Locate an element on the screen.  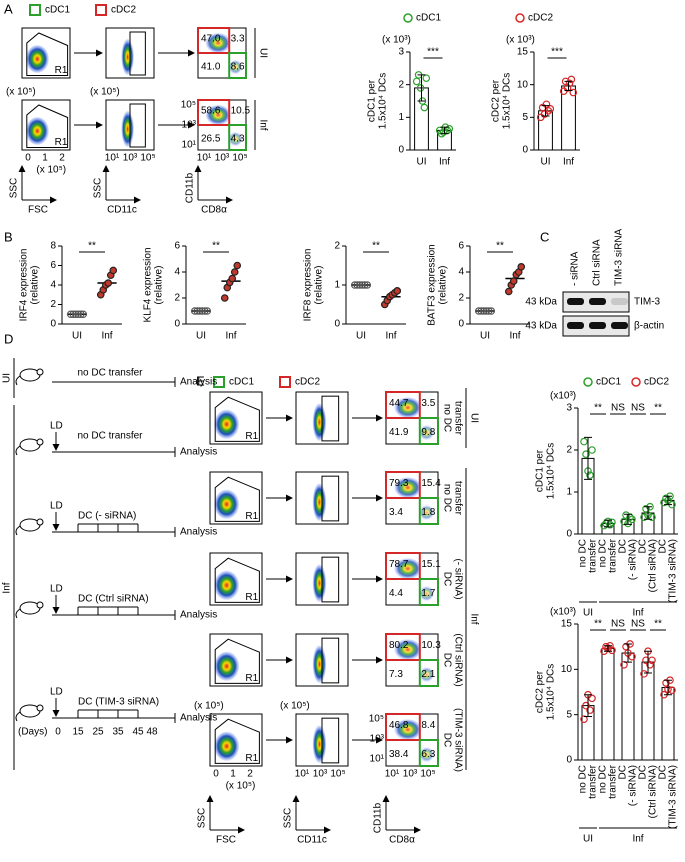
quadrant-value: 4.4 is located at coordinates (396, 593).